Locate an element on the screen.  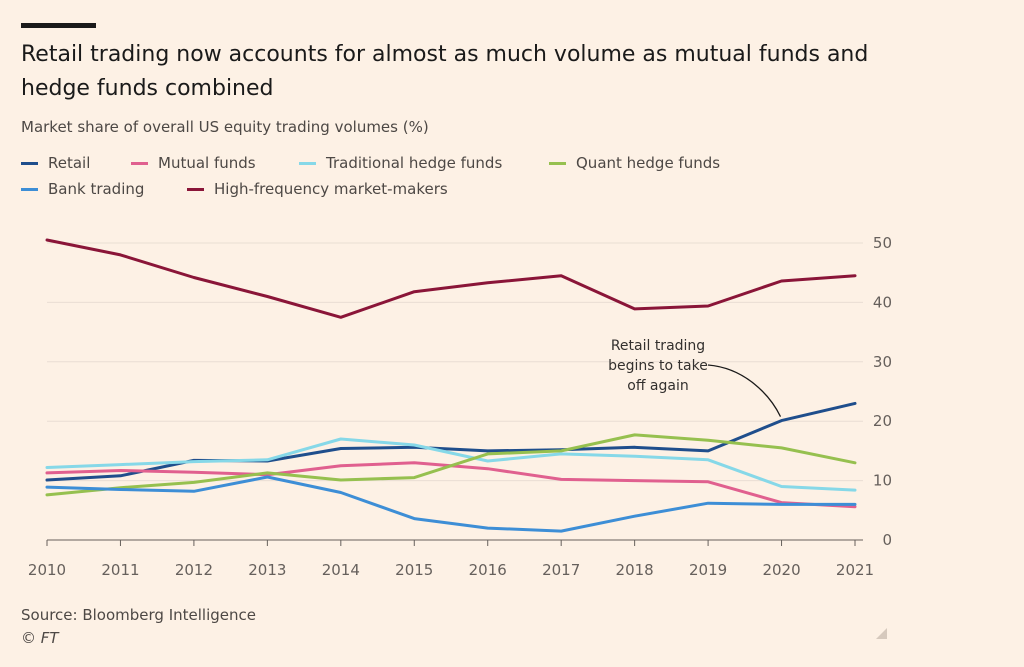
x-tick-label-2015: 2015 is located at coordinates (414, 570).